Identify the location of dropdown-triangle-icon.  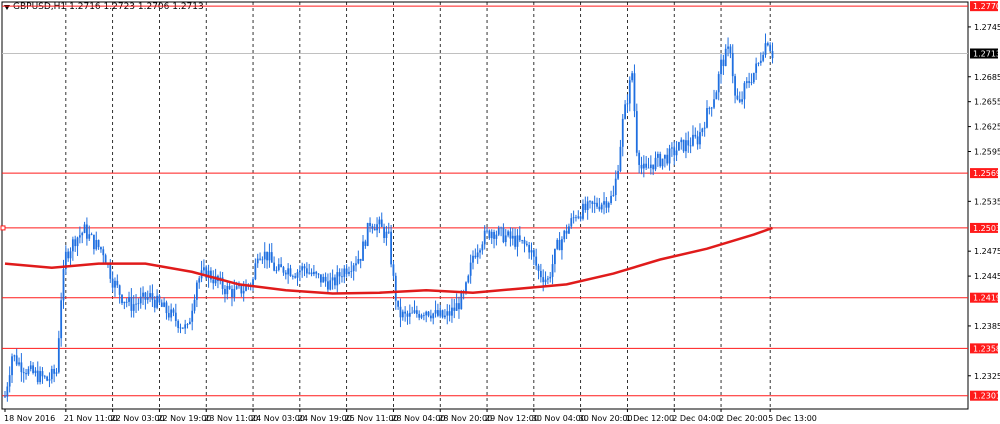
(7, 7).